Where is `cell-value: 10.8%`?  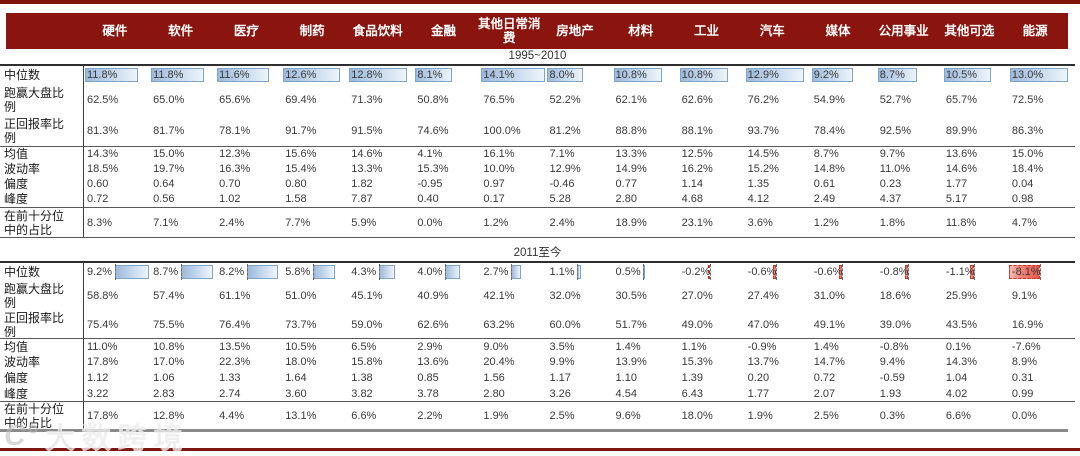 cell-value: 10.8% is located at coordinates (631, 75).